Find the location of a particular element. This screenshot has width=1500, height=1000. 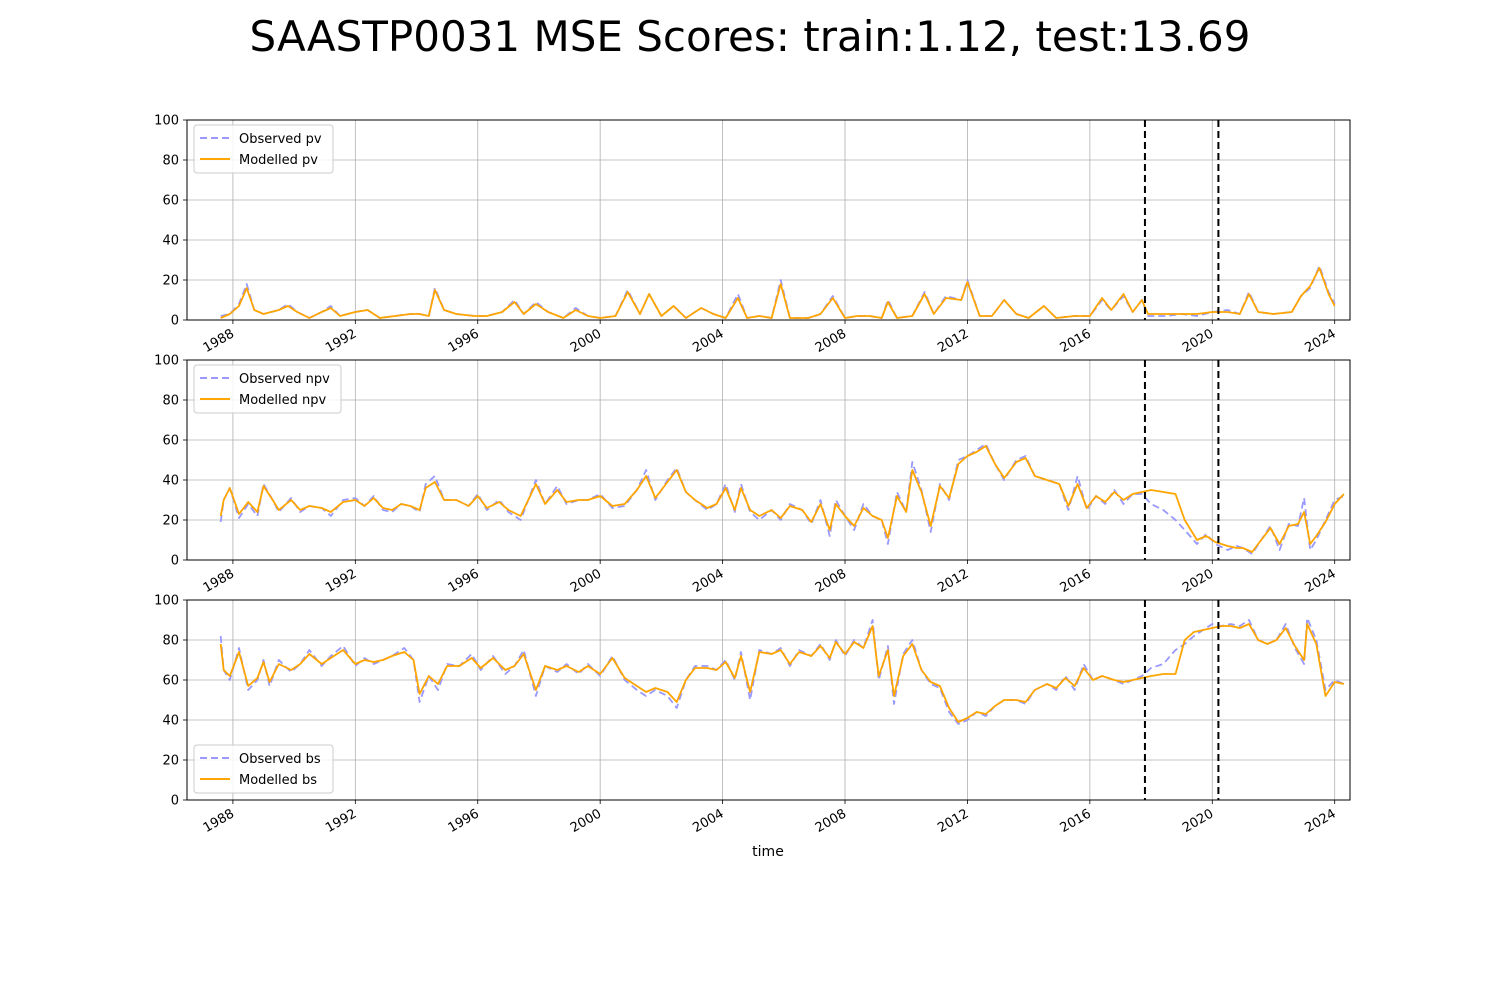

series-line-observed-bs is located at coordinates (782, 671).